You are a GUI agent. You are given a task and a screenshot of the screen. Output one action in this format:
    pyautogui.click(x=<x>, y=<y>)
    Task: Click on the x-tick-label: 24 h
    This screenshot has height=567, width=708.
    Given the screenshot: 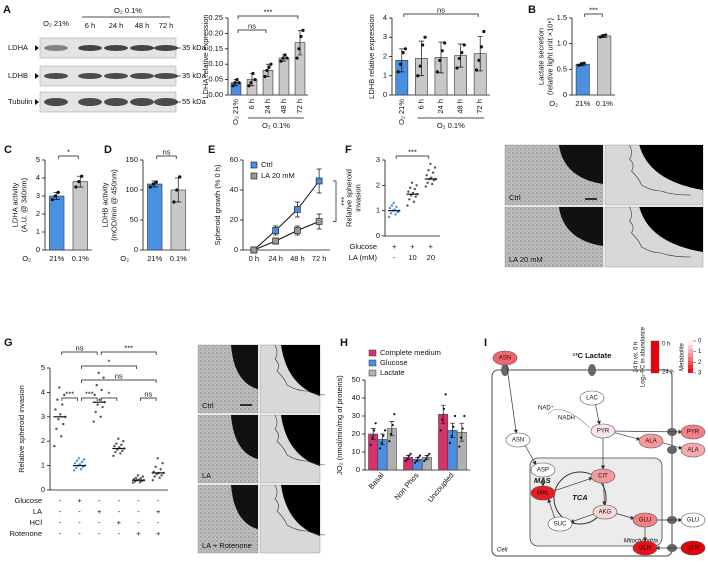 What is the action you would take?
    pyautogui.click(x=267, y=106)
    